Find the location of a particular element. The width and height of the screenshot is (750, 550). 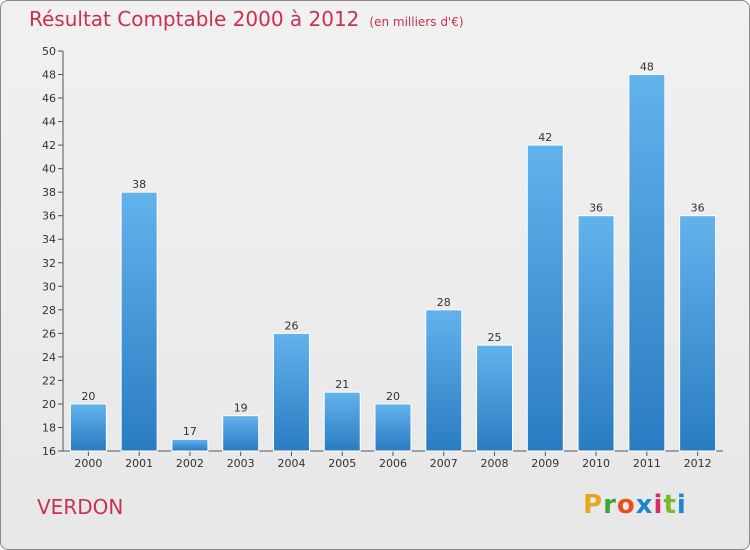

y-tick-label: 40 is located at coordinates (49, 169).